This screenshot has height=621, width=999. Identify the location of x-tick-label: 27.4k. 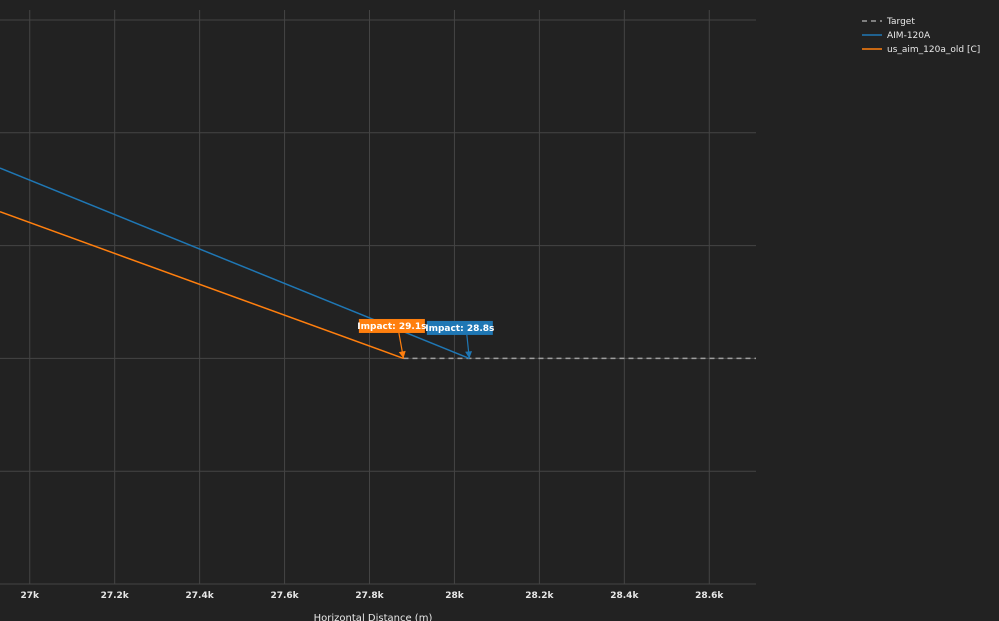
(200, 596).